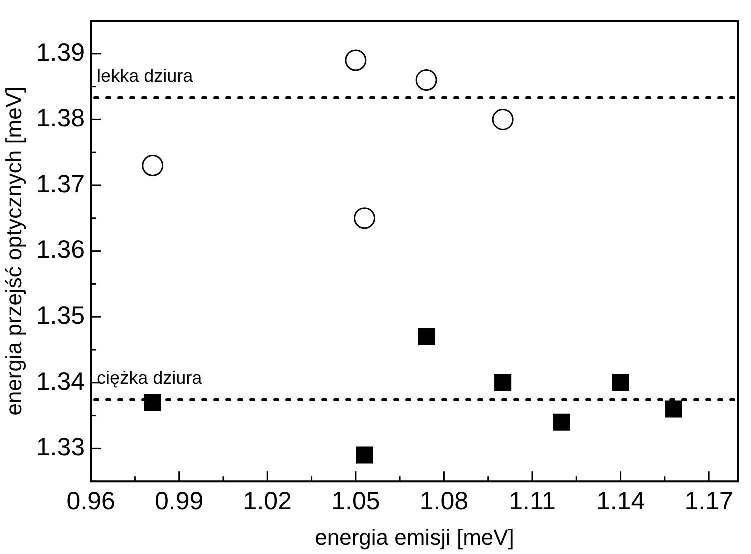 This screenshot has height=554, width=751. Describe the element at coordinates (145, 76) in the screenshot. I see `ref-line-label: lekka dziura` at that location.